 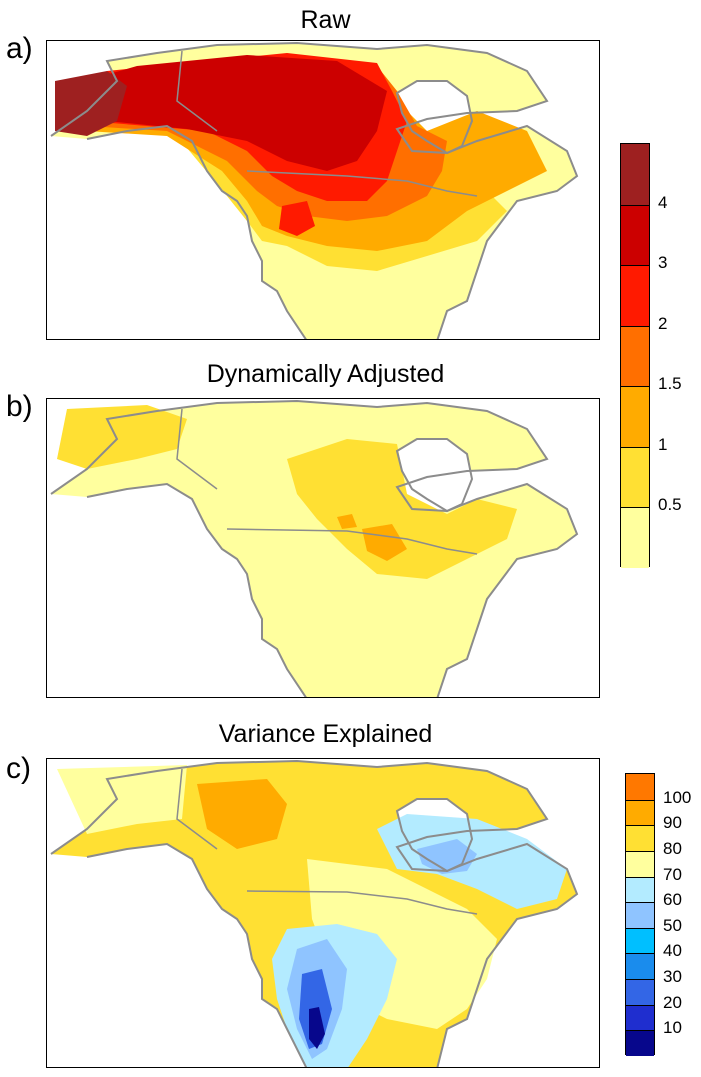 I want to click on band-1-small, so click(x=347, y=521).